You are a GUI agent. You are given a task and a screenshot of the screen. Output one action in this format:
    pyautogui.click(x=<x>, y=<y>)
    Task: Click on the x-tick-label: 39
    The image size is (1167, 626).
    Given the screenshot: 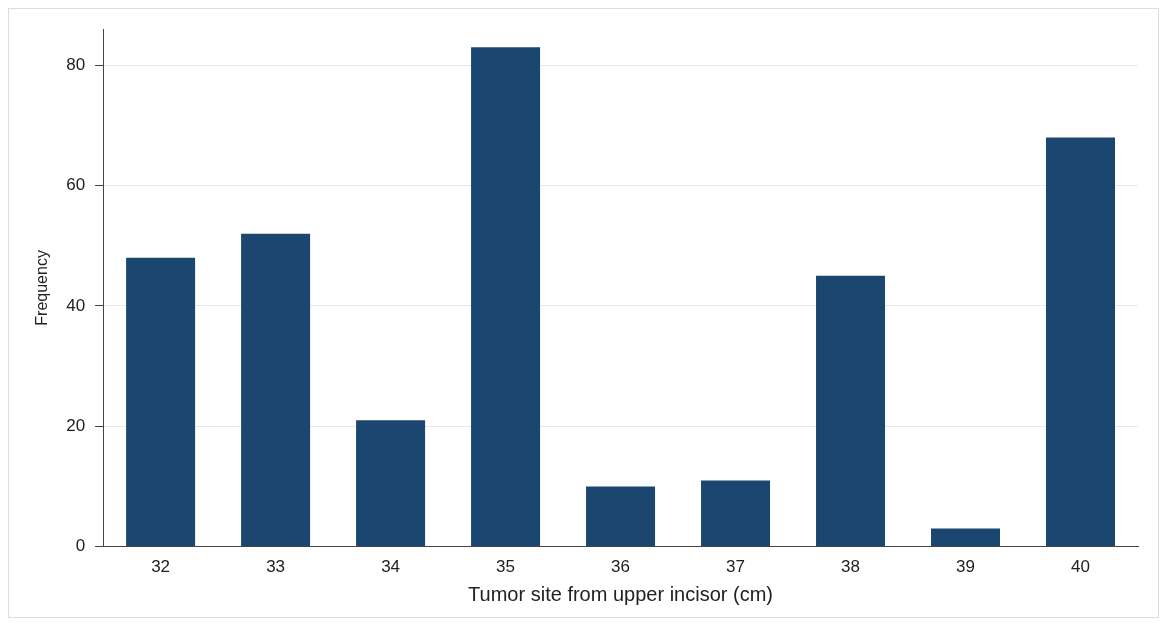 What is the action you would take?
    pyautogui.click(x=965, y=567)
    